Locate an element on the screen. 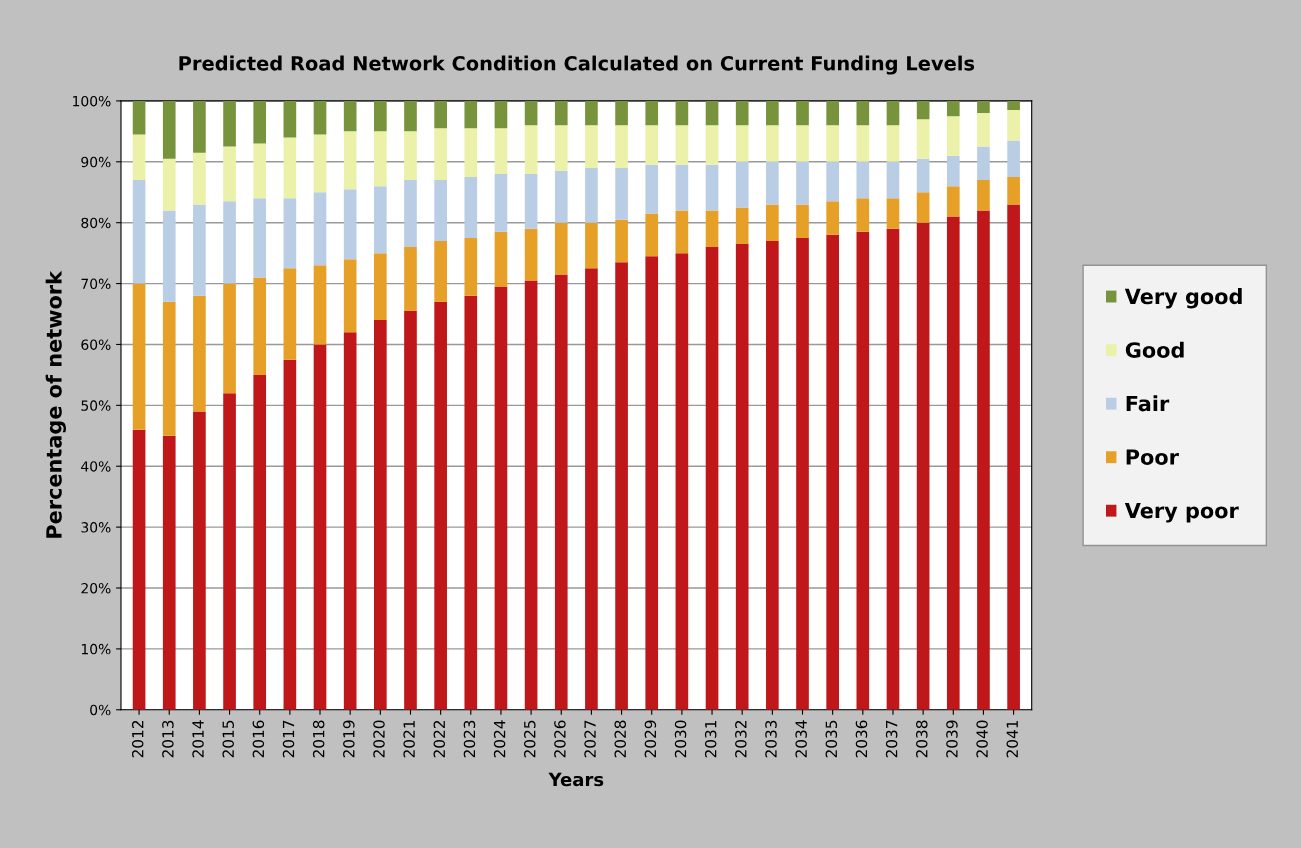 The width and height of the screenshot is (1301, 848). legend-label: Good is located at coordinates (1154, 349).